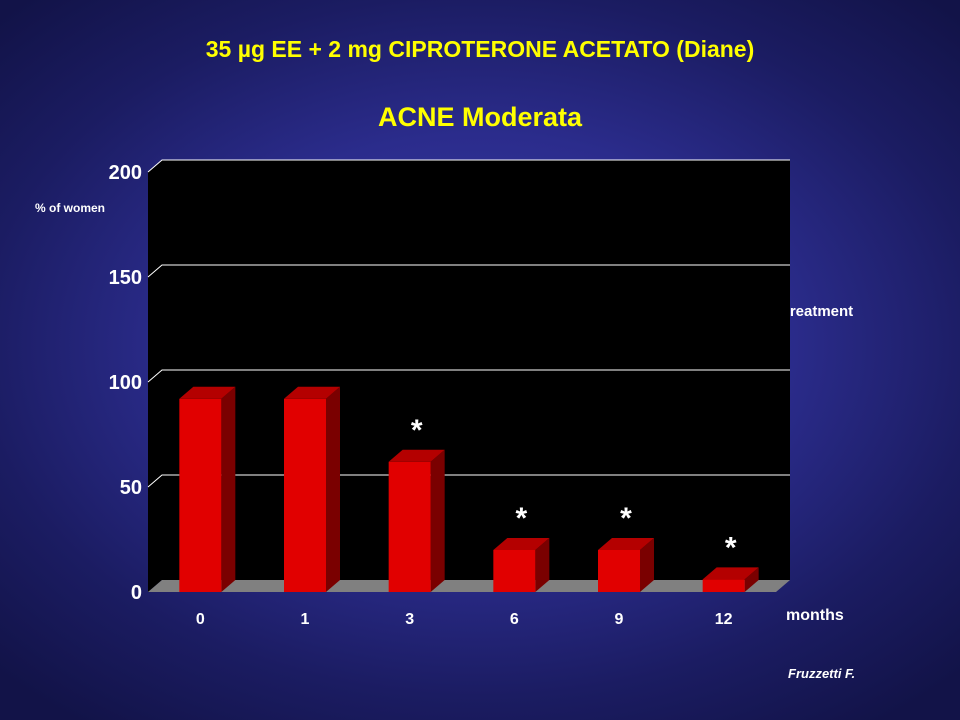  Describe the element at coordinates (69, 208) in the screenshot. I see `y-axis-label: % of women` at that location.